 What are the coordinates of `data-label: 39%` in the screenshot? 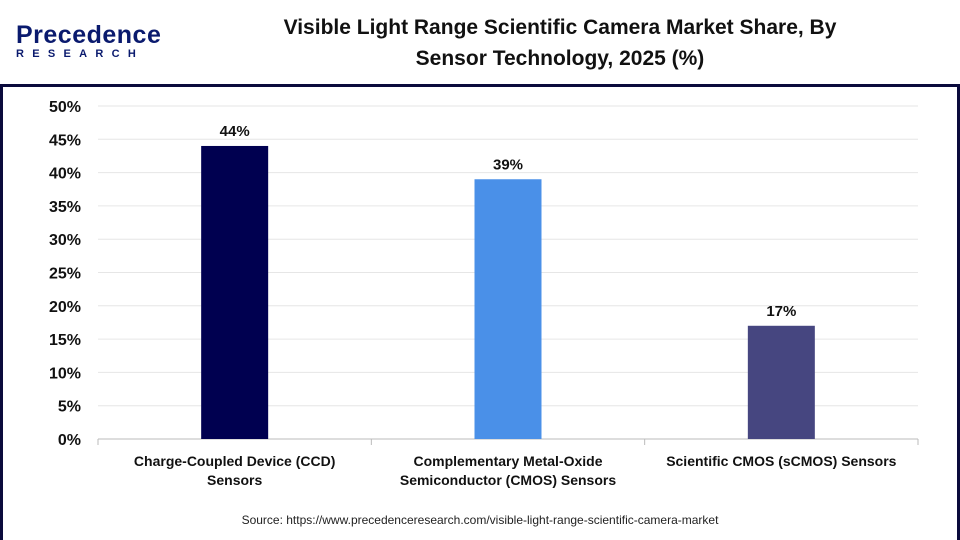 It's located at (508, 164).